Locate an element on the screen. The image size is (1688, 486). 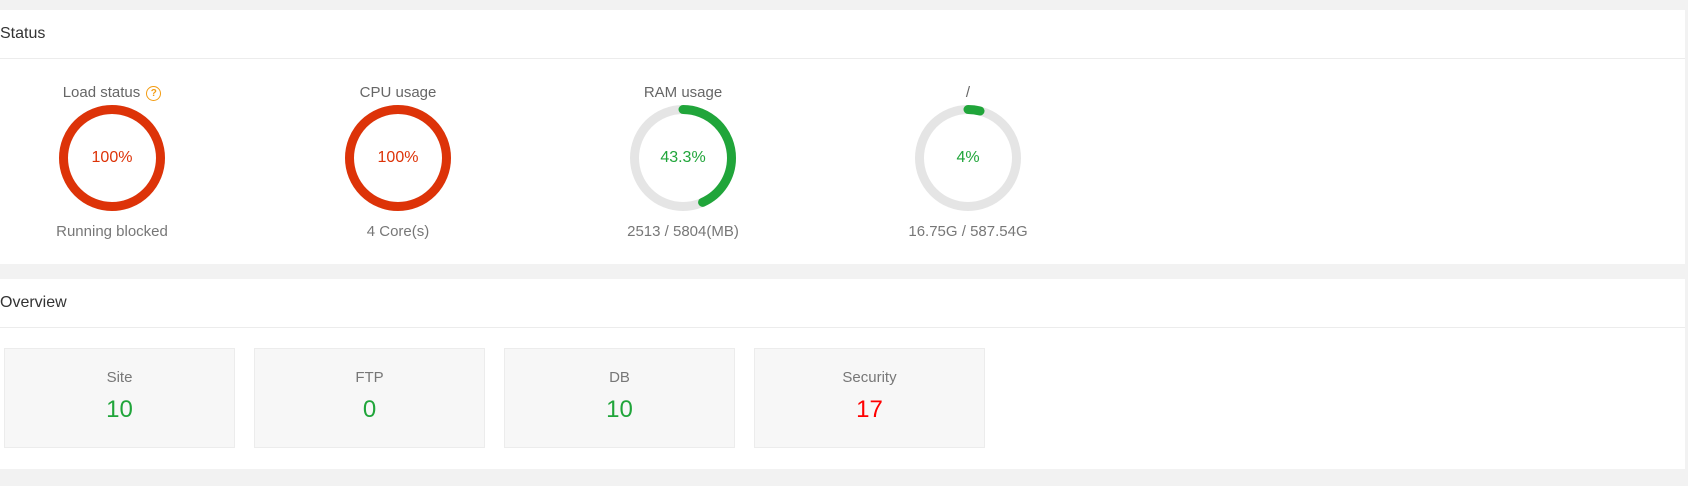
site-card: Site 10 is located at coordinates (119, 398).